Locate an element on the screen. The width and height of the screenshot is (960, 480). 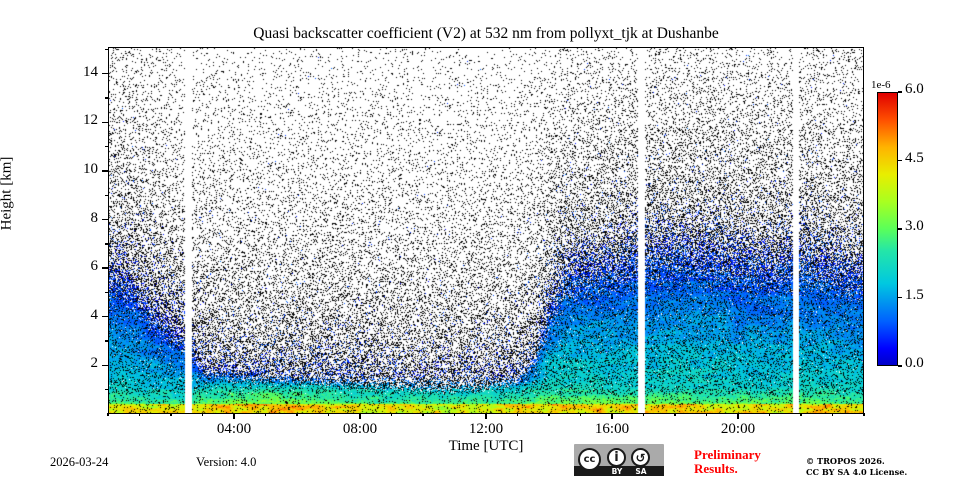
footer-version: Version: 4.0 is located at coordinates (226, 462).